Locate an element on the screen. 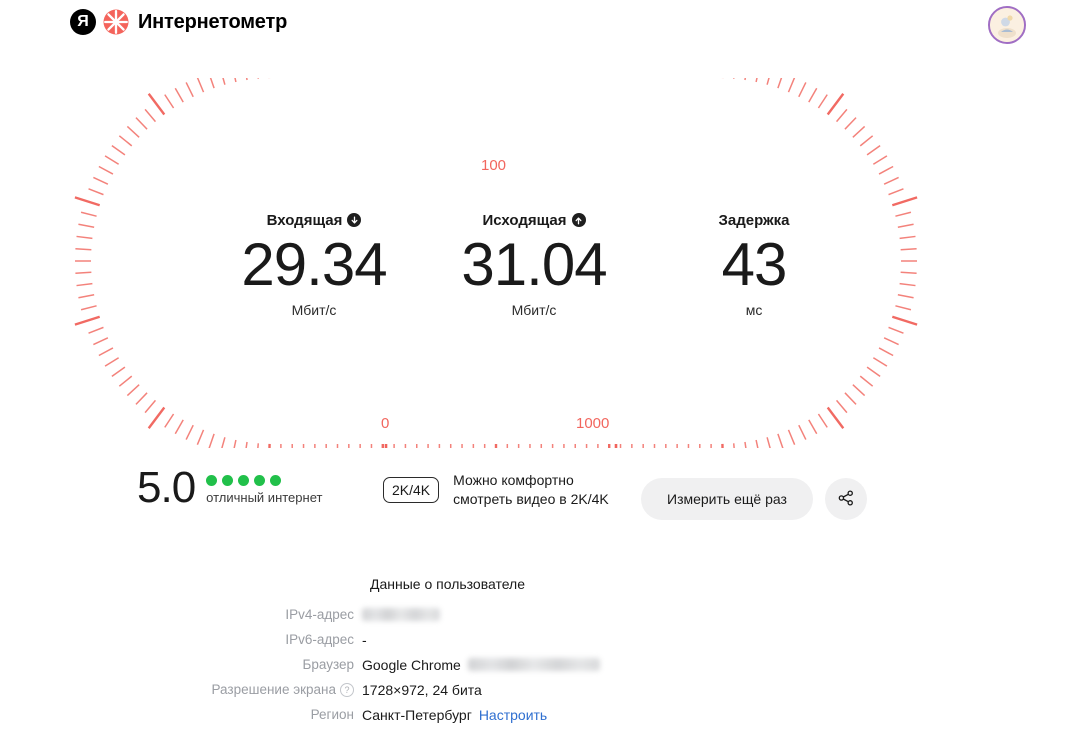  user-data-key: Регион is located at coordinates (332, 714).